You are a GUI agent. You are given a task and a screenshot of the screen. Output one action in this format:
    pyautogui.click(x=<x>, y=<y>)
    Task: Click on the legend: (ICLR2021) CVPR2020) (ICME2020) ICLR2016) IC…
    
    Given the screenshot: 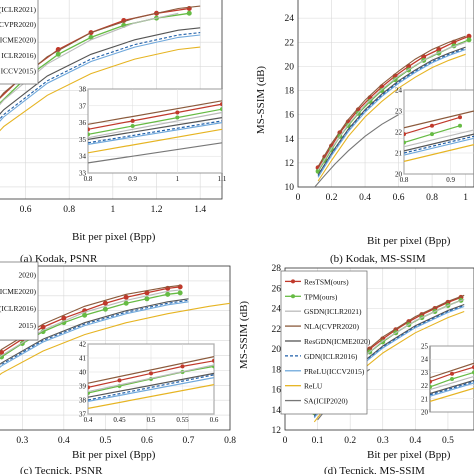 What is the action you would take?
    pyautogui.click(x=19, y=42)
    